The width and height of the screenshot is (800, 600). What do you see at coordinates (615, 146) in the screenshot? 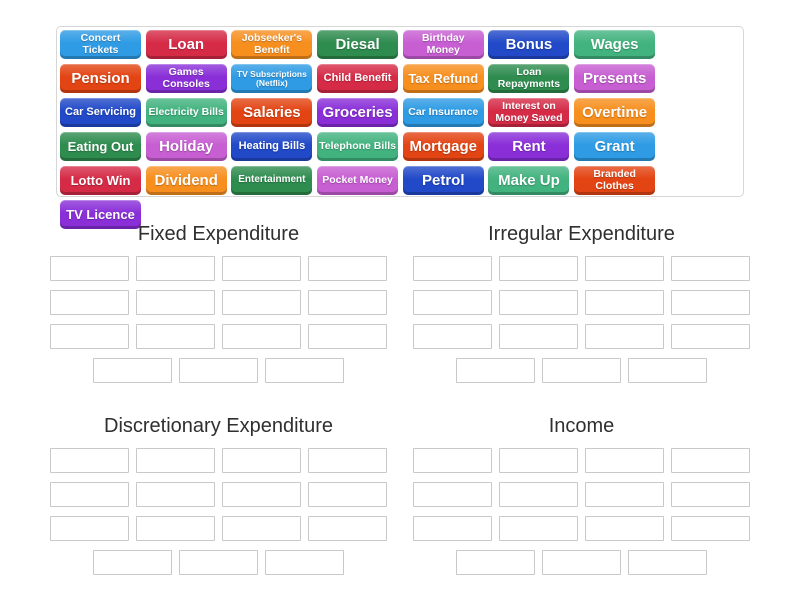
I see `word-tile: Grant` at bounding box center [615, 146].